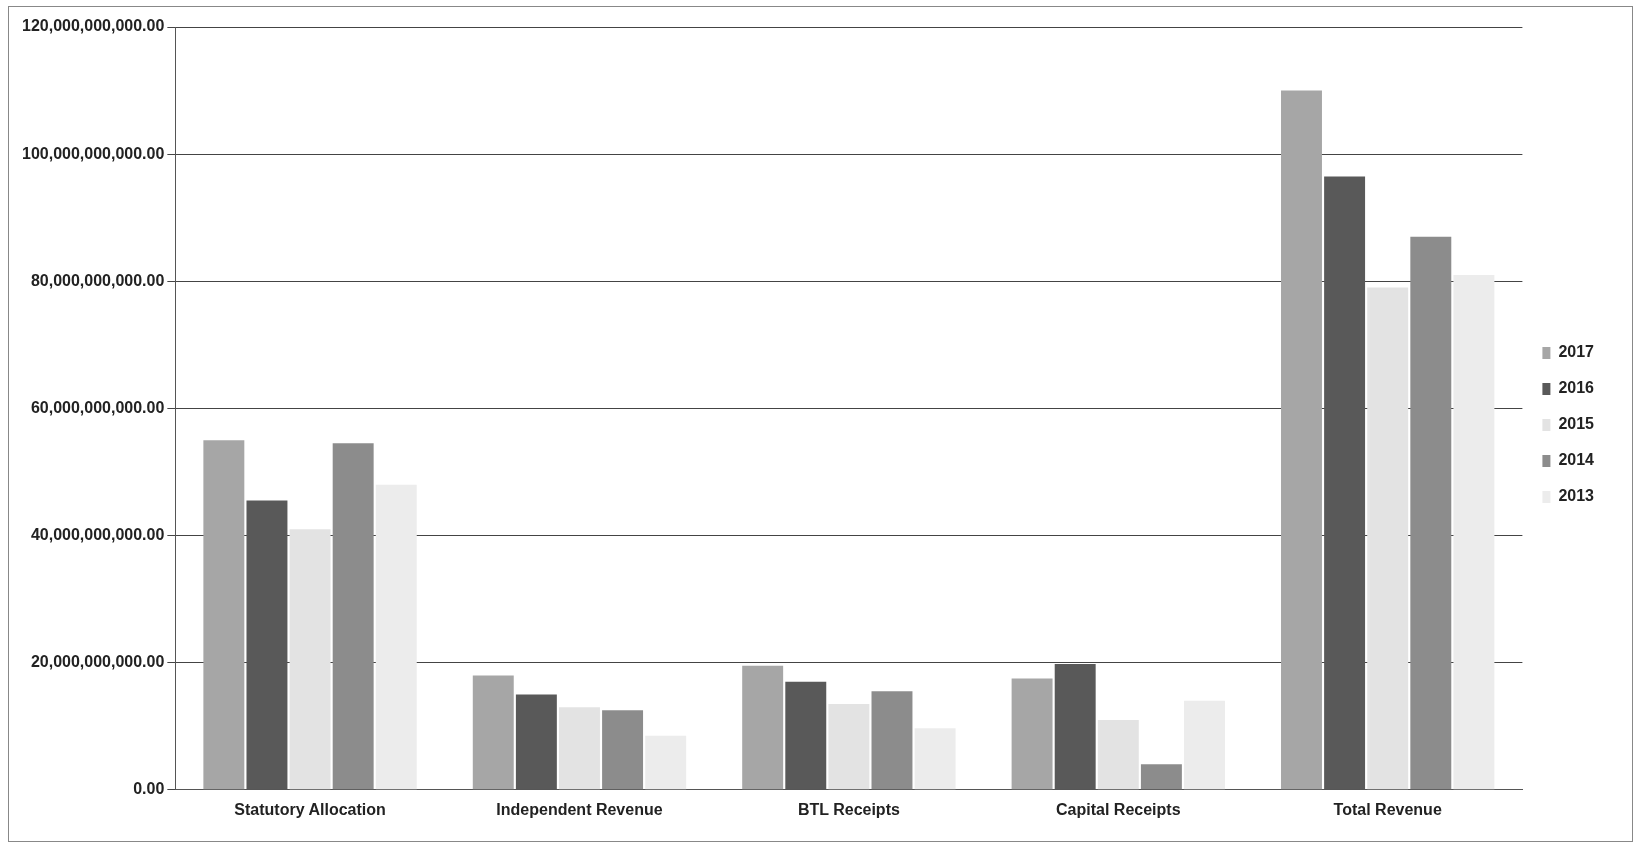 The height and width of the screenshot is (854, 1645). I want to click on y-tick-label: 40,000,000,000.00, so click(97, 534).